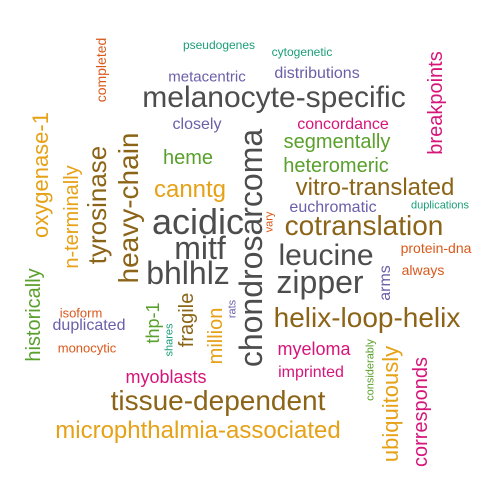 This screenshot has height=500, width=500. I want to click on word-leucine: leucine, so click(326, 255).